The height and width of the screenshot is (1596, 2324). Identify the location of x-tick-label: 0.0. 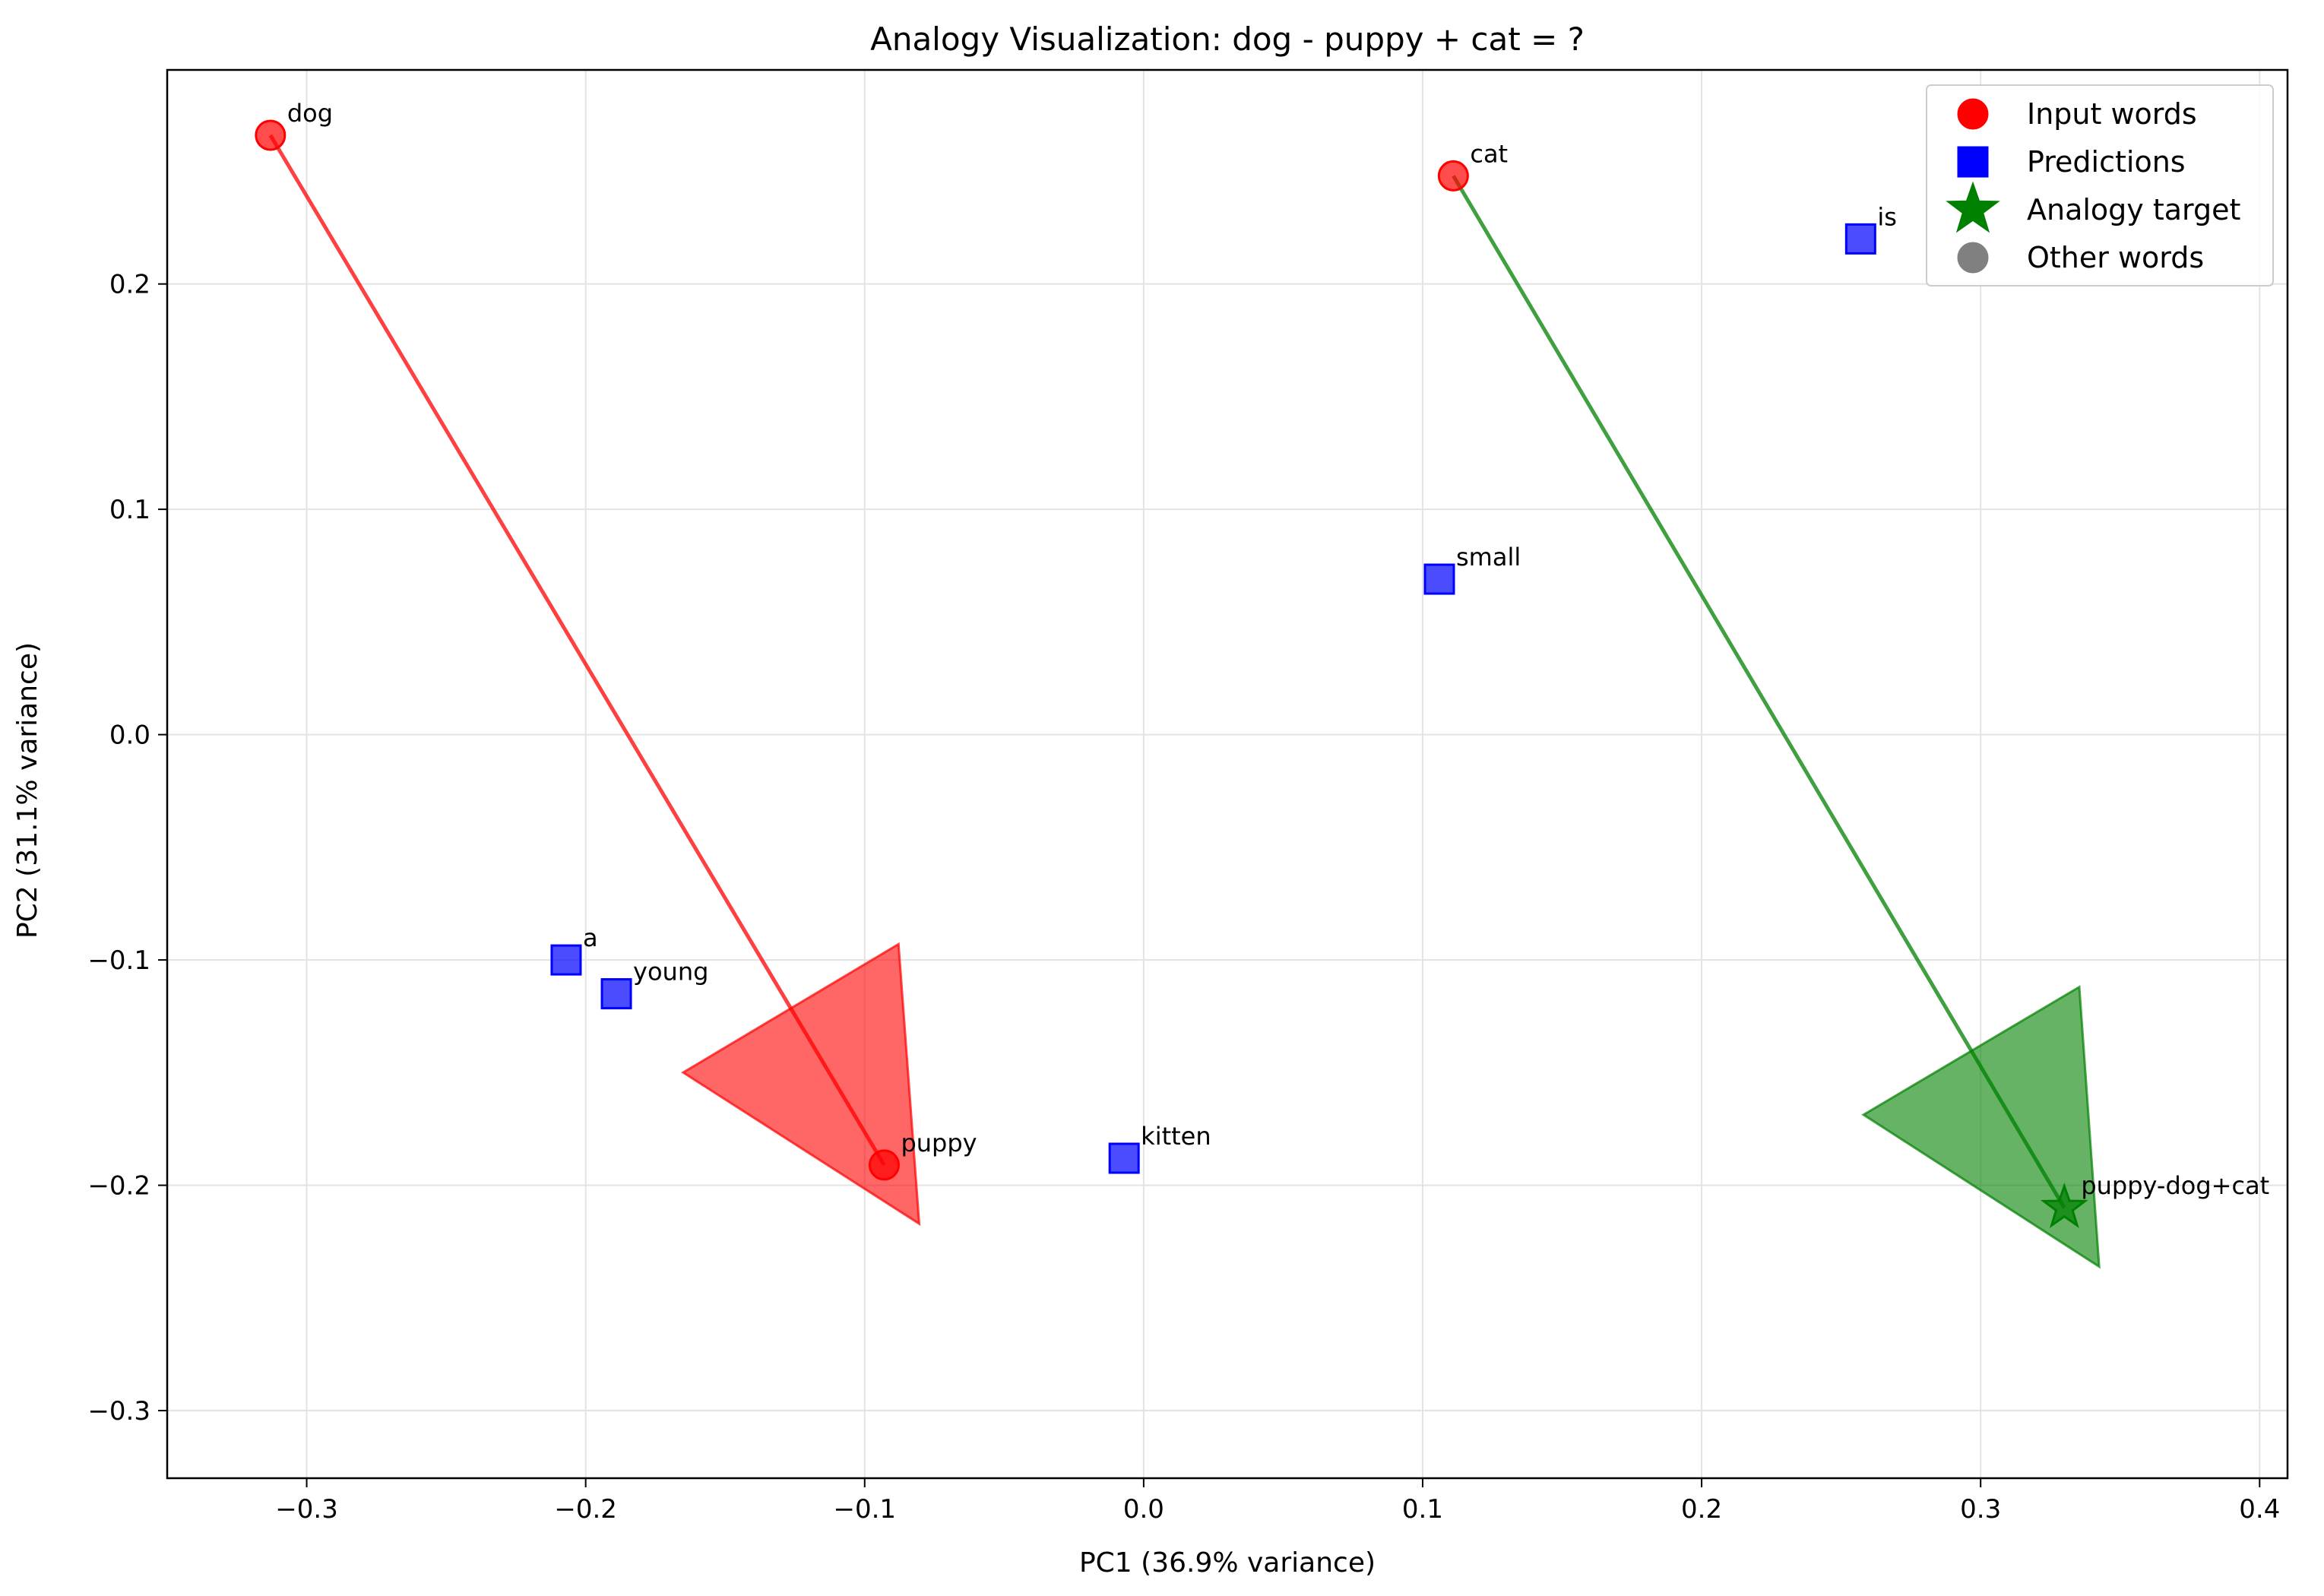
(1143, 1509).